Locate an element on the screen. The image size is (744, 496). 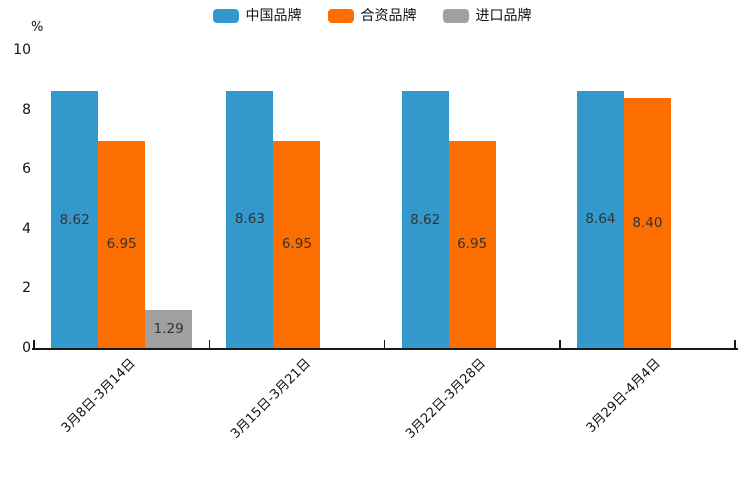
bar-value-label: 8.63 is located at coordinates (249, 219).